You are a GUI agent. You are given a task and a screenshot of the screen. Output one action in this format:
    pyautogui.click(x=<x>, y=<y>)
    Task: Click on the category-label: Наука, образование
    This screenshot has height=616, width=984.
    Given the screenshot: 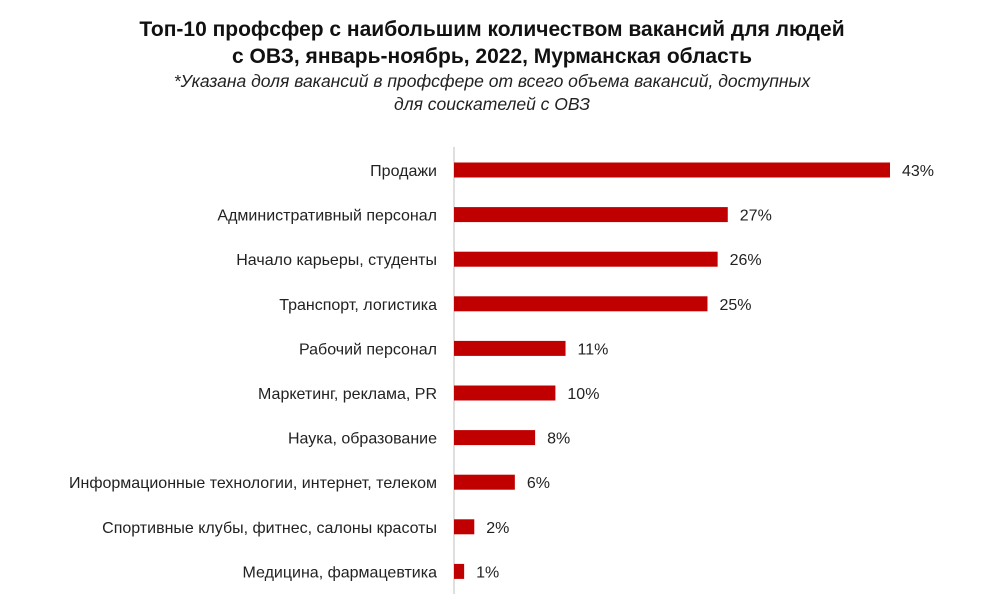 What is the action you would take?
    pyautogui.click(x=362, y=439)
    